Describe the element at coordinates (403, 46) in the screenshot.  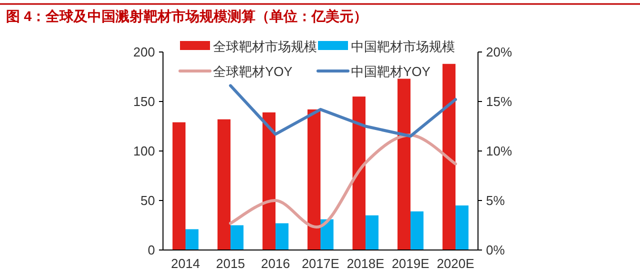
I see `legend-label: 中国靶材市场规模` at that location.